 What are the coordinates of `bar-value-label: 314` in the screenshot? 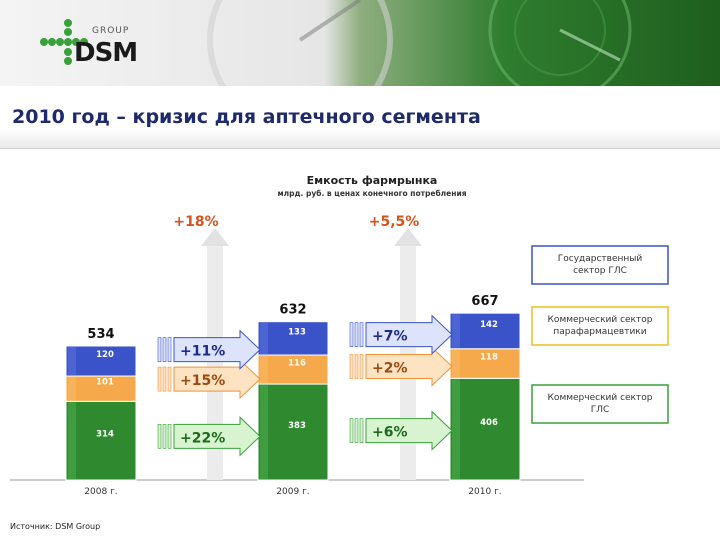 It's located at (105, 435).